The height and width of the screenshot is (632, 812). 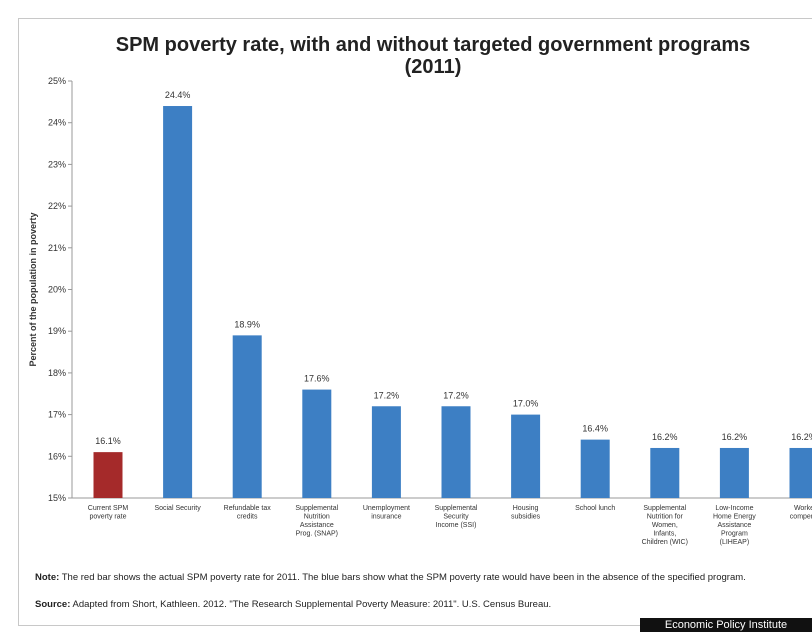 What do you see at coordinates (735, 542) in the screenshot?
I see `category-label: (LIHEAP)` at bounding box center [735, 542].